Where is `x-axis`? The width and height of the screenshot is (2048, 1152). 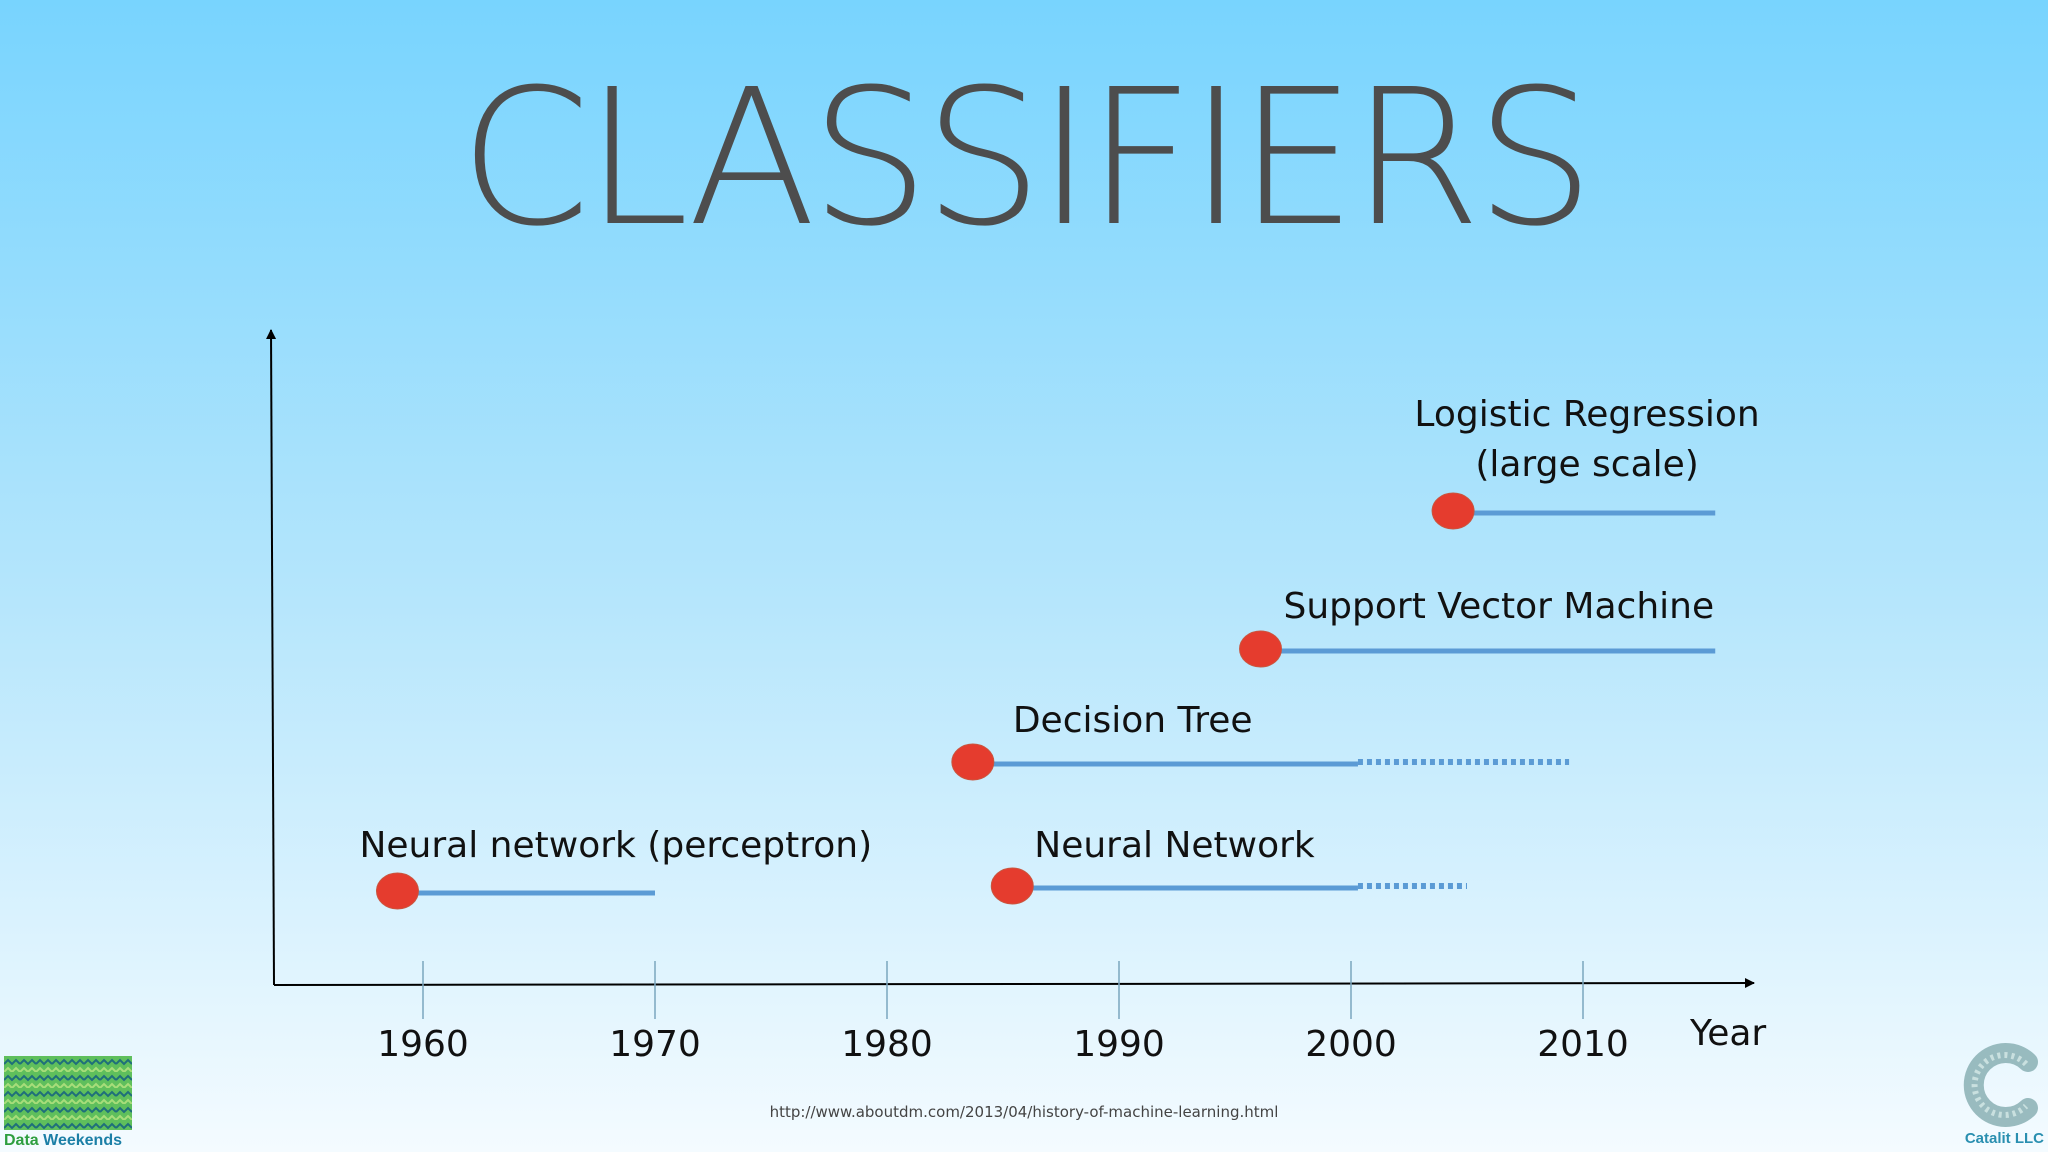
x-axis is located at coordinates (1014, 983).